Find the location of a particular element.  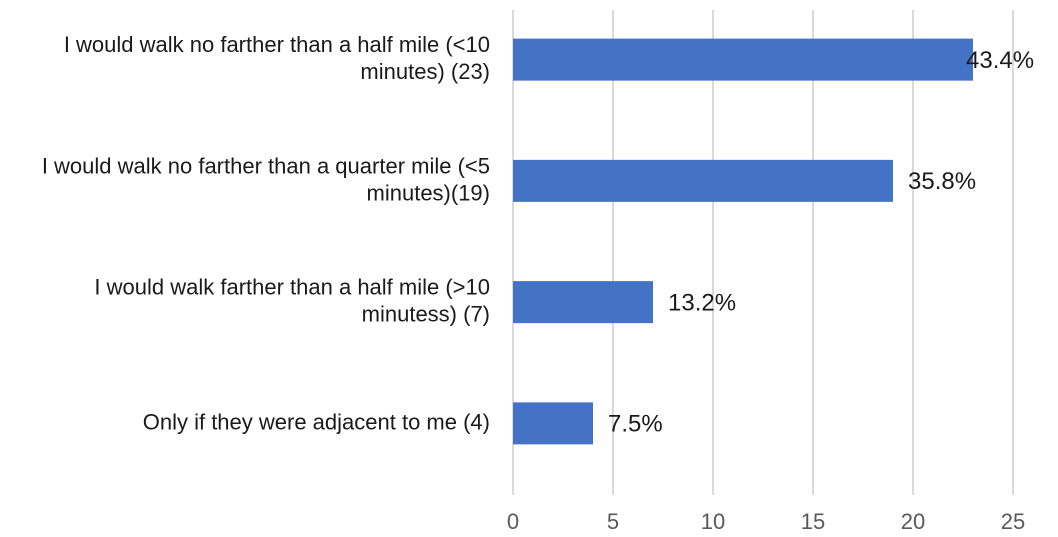

data-label: 43.4% is located at coordinates (1000, 60).